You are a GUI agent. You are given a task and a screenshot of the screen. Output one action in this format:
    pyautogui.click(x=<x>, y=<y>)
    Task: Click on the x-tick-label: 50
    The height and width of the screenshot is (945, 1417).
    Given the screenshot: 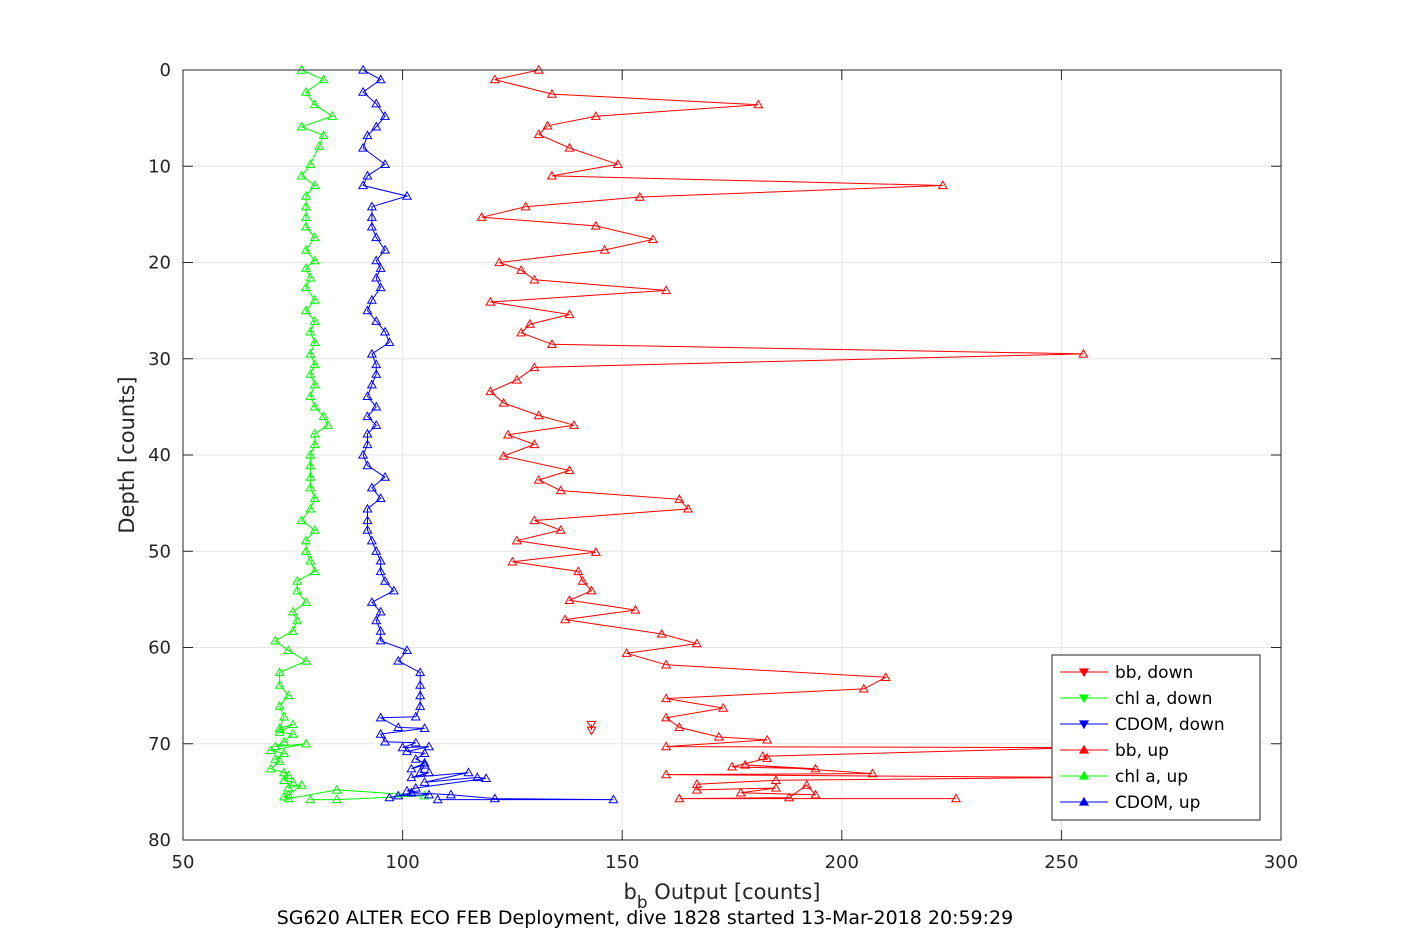 What is the action you would take?
    pyautogui.click(x=183, y=862)
    